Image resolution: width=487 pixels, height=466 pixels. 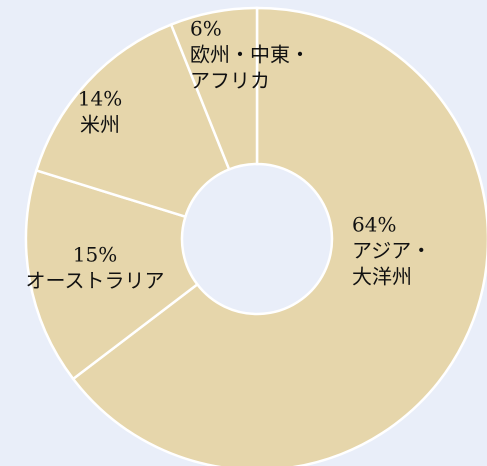 I want to click on category-label: オーストラリア, so click(x=95, y=281).